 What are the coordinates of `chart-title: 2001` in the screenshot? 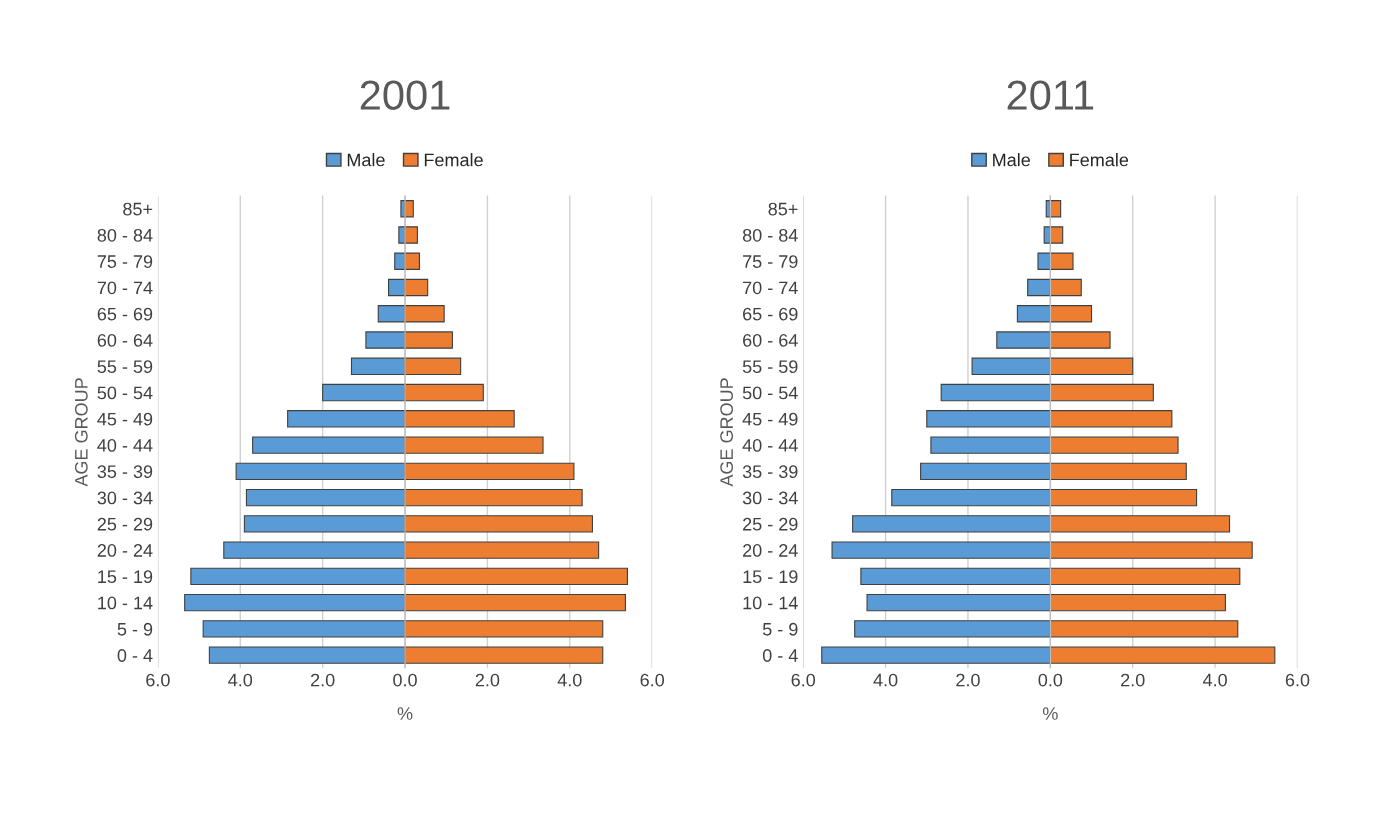 It's located at (405, 95).